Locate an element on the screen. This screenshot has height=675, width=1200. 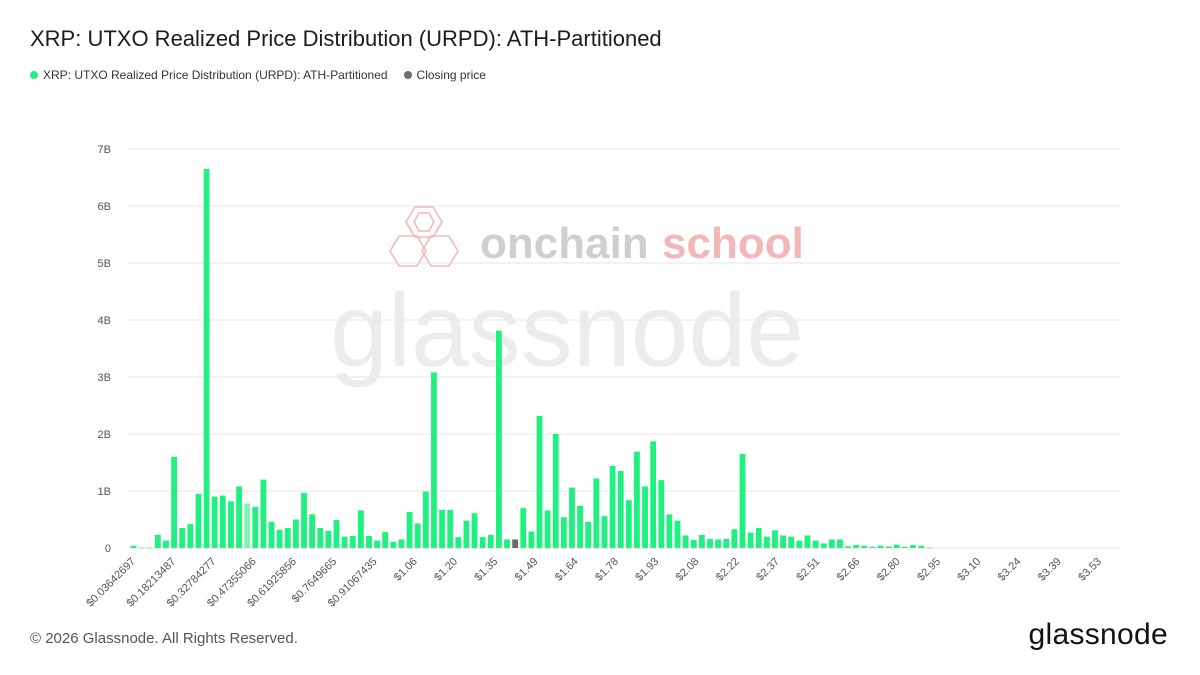
glassnode-logo: glassnode is located at coordinates (1098, 634).